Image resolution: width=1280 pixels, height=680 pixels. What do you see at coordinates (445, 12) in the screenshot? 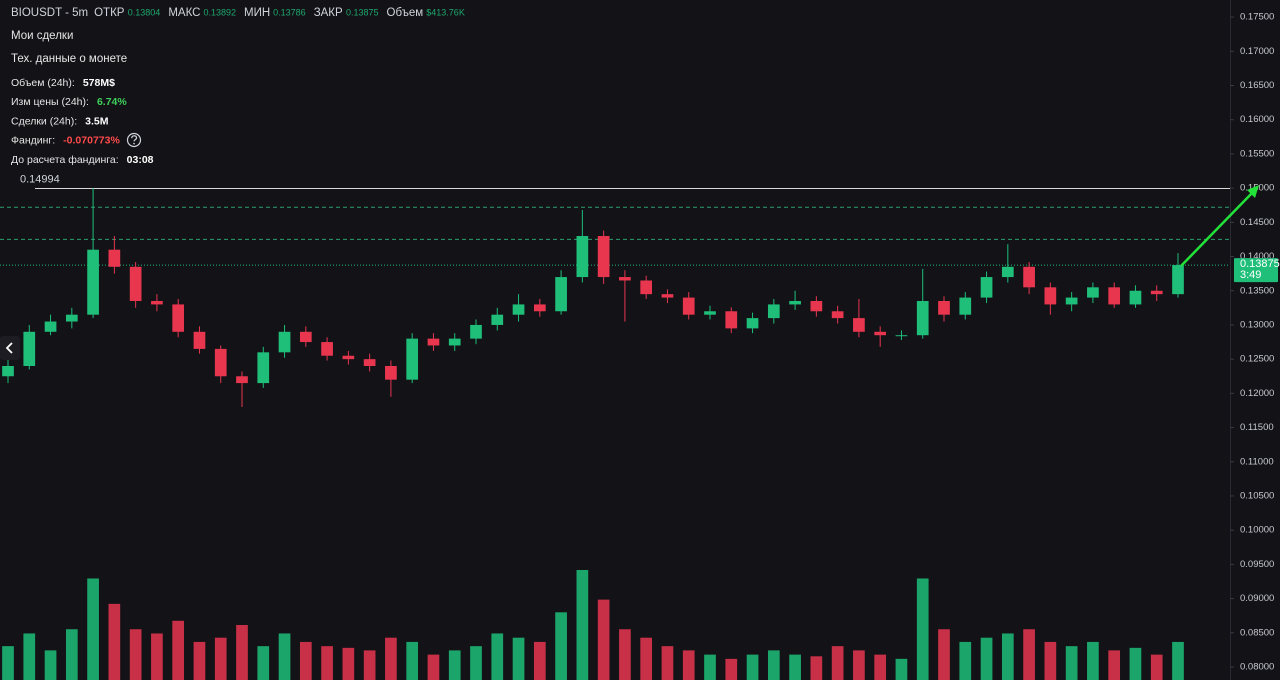
I see `field-value: $413.76K` at bounding box center [445, 12].